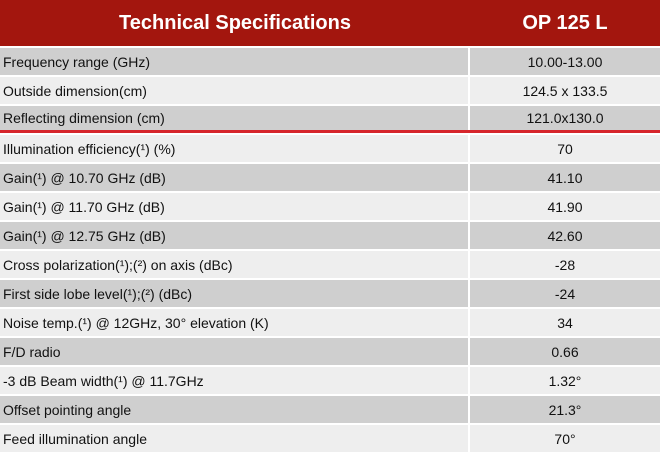 This screenshot has height=452, width=660. I want to click on value-cell: 41.90, so click(565, 206).